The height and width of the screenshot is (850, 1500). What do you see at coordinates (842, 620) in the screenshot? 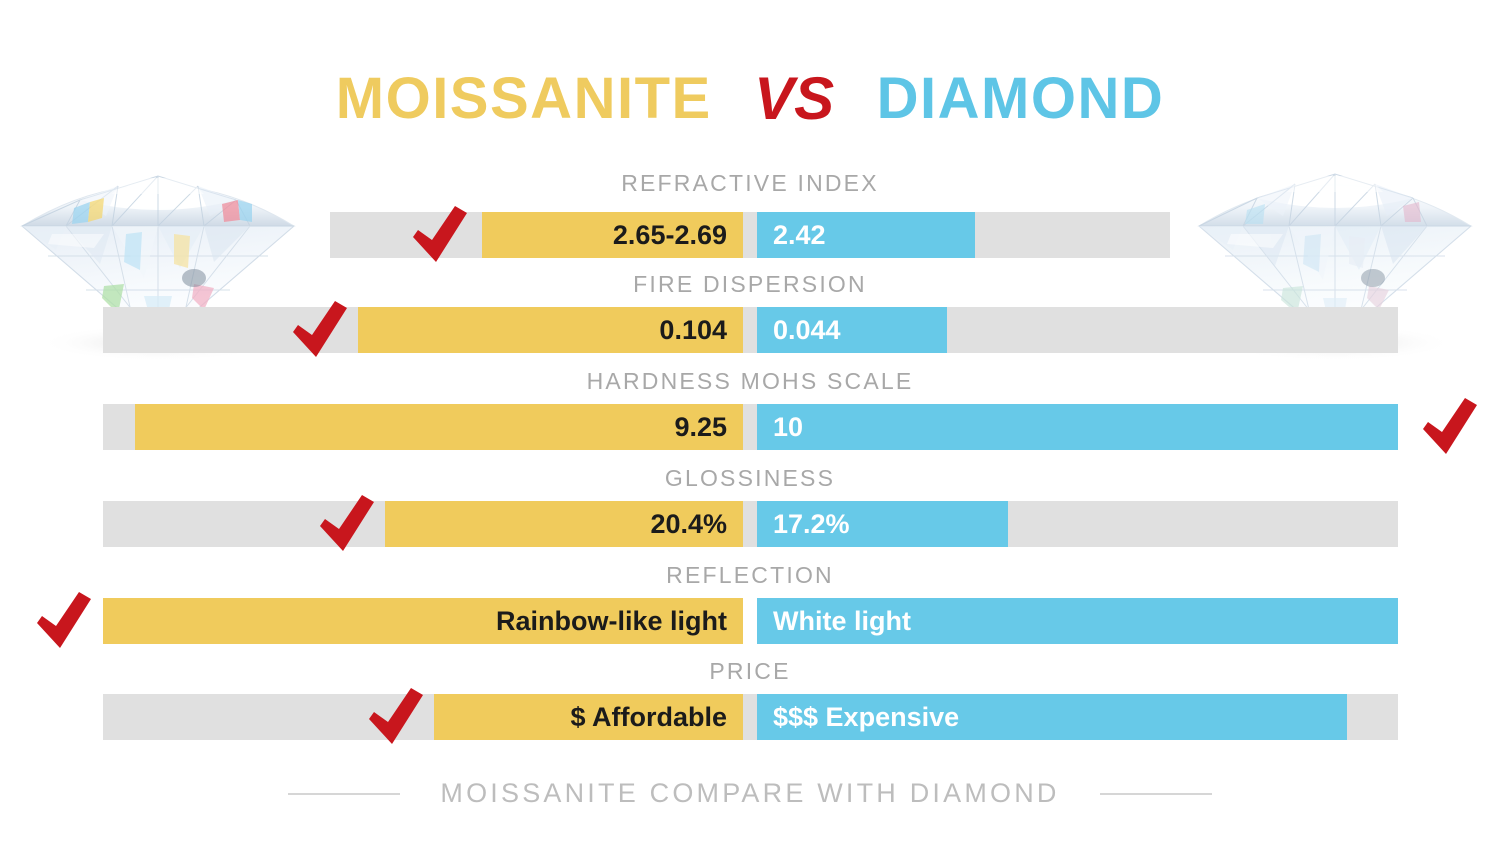
I see `diamond-value: White light` at bounding box center [842, 620].